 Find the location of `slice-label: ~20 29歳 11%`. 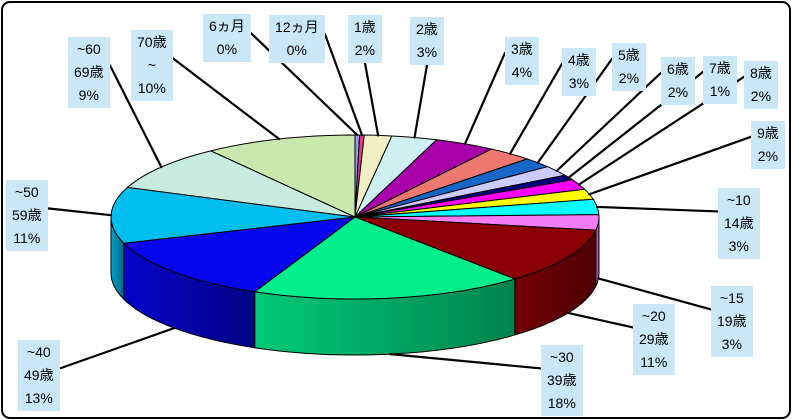

slice-label: ~20 29歳 11% is located at coordinates (654, 339).